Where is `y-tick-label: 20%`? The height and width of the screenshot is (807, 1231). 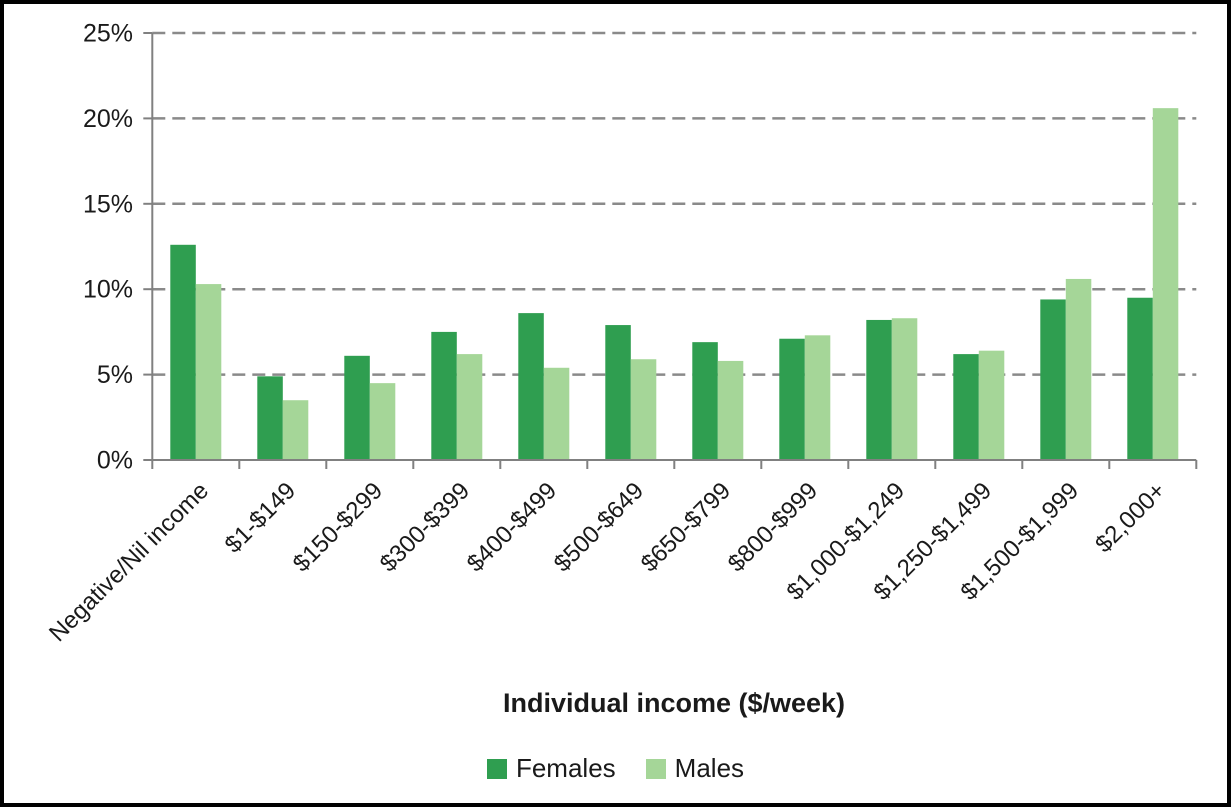 y-tick-label: 20% is located at coordinates (108, 119).